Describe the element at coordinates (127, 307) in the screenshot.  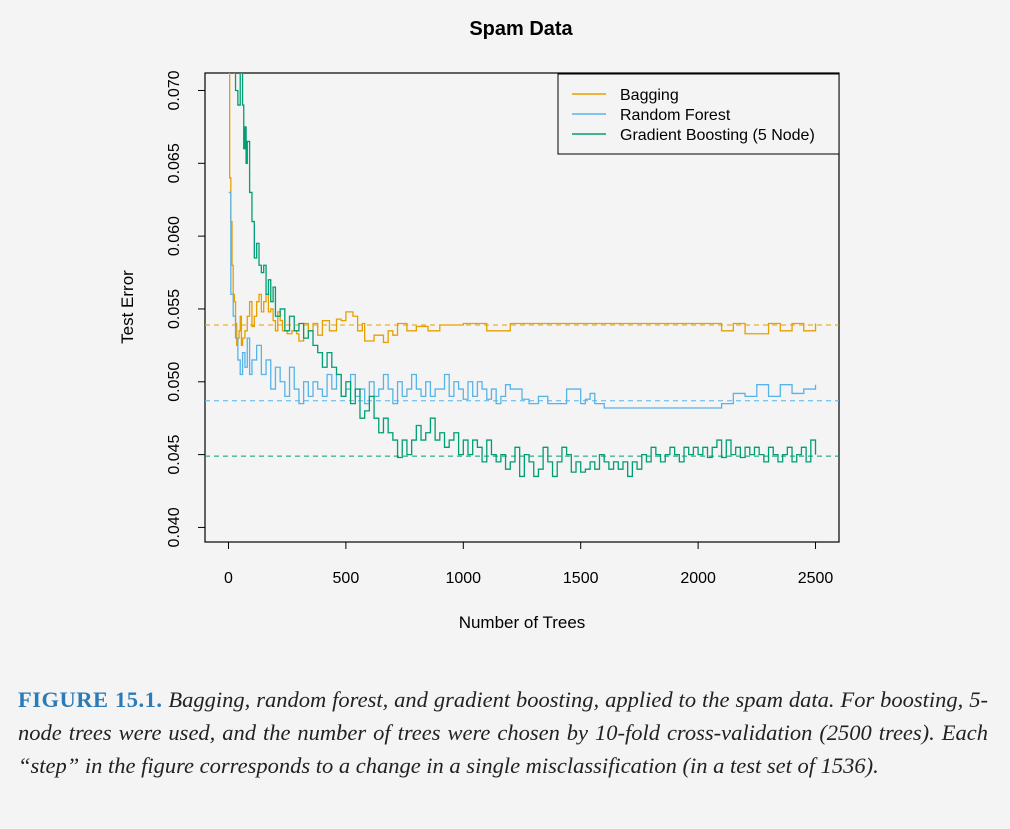
I see `y-axis-label: Test Error` at that location.